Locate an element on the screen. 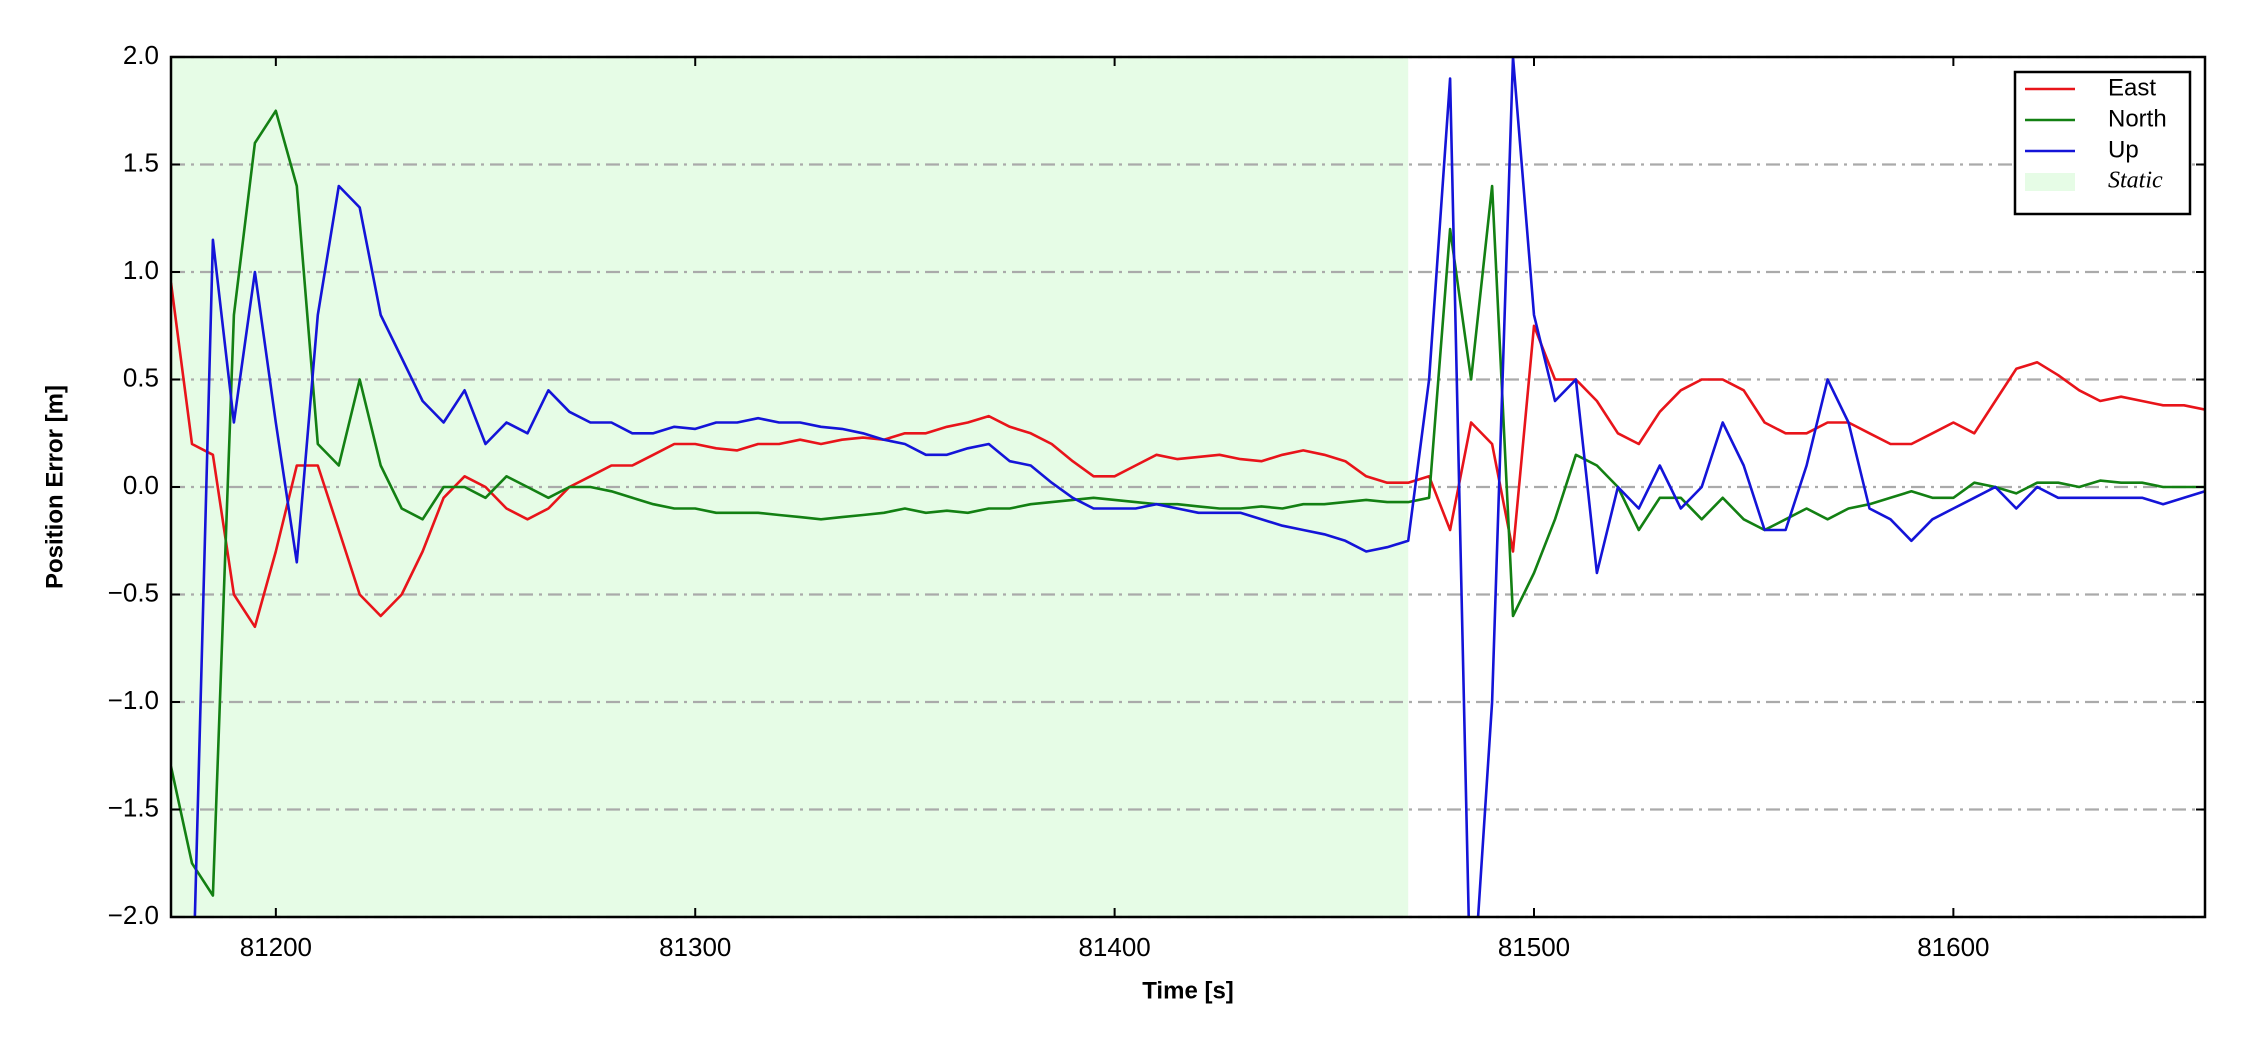 Image resolution: width=2250 pixels, height=1050 pixels. y-tick-label: 0.0 is located at coordinates (141, 485).